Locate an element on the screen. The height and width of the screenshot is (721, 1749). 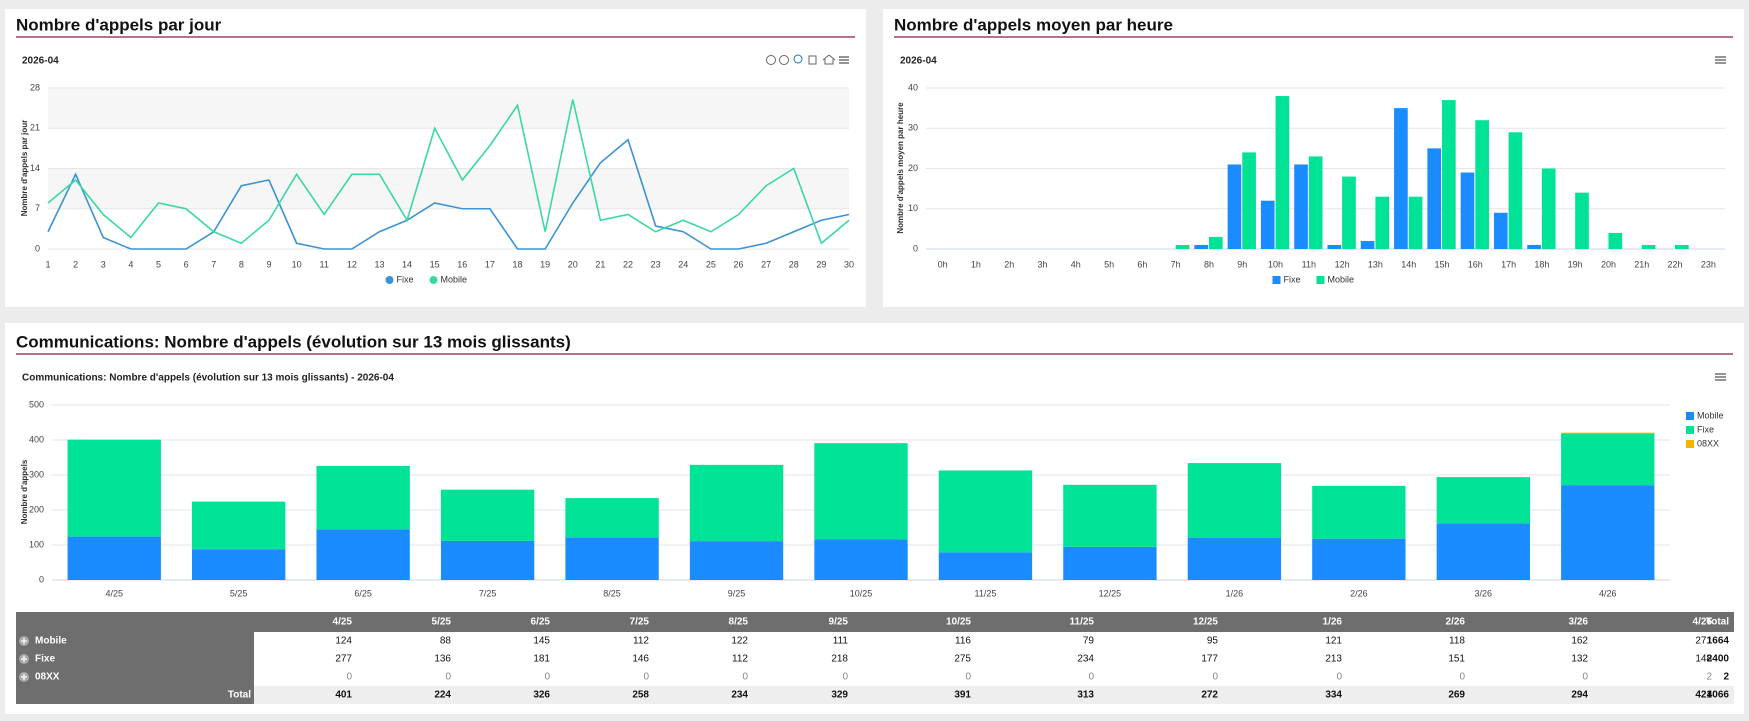
x-tick-label: 10h is located at coordinates (1275, 264).